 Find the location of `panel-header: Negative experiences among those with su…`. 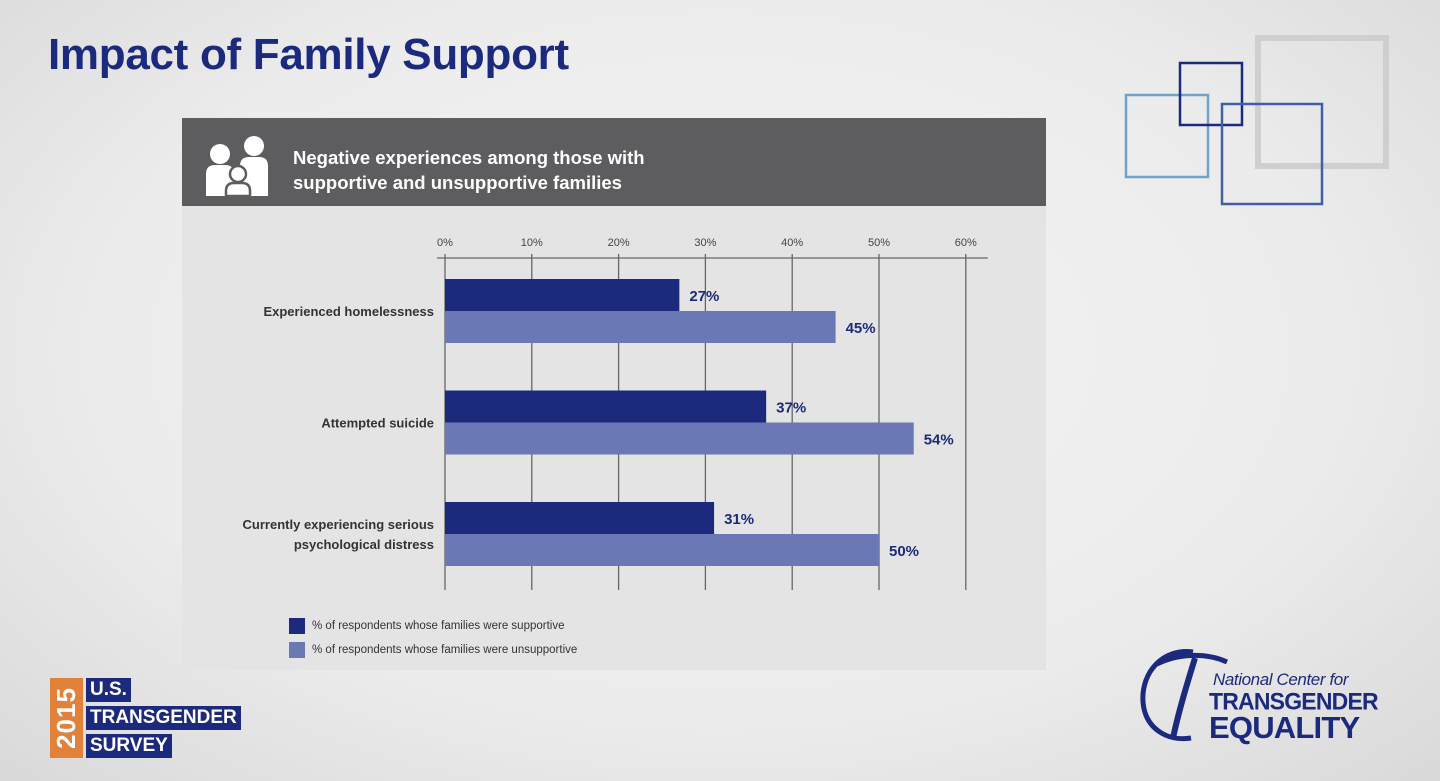

panel-header: Negative experiences among those with su… is located at coordinates (614, 162).